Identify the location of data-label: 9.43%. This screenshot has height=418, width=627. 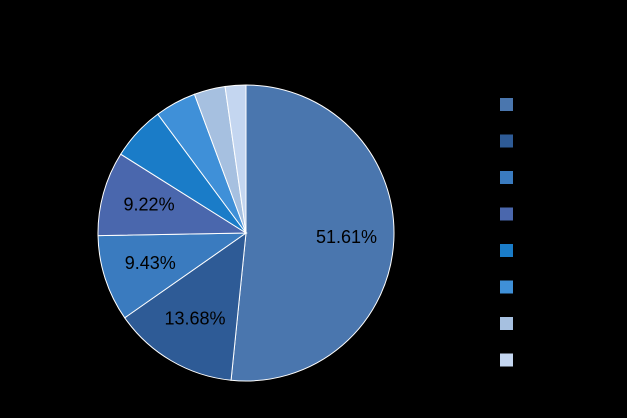
(150, 263).